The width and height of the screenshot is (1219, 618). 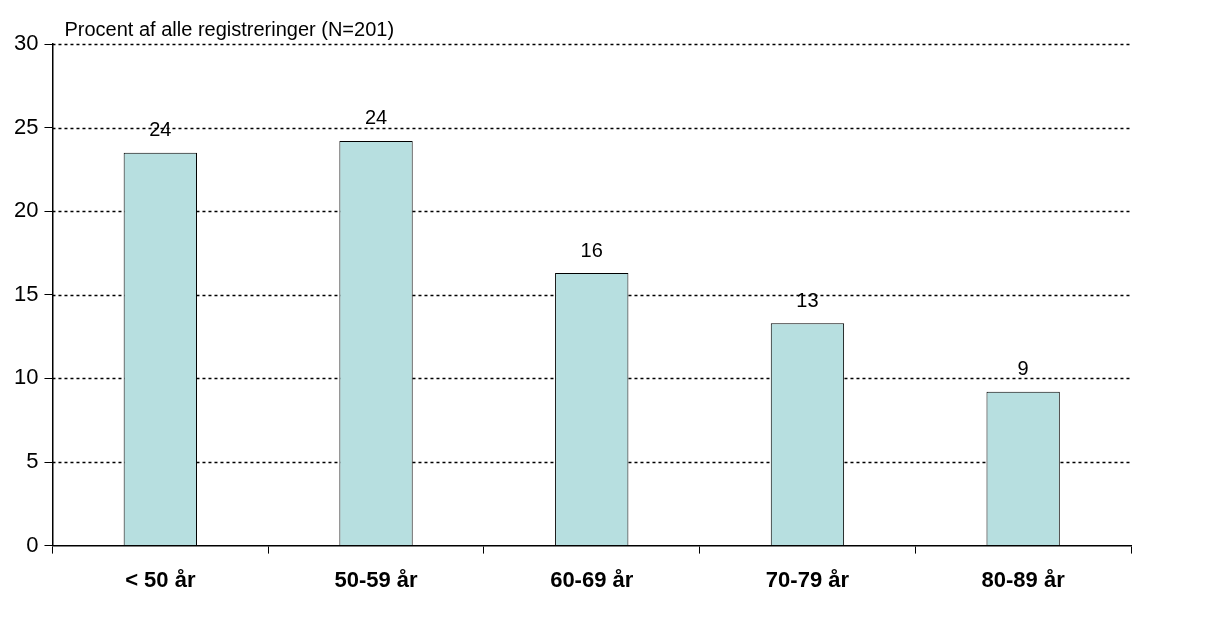 What do you see at coordinates (592, 579) in the screenshot?
I see `x-tick-label: 60-69 år` at bounding box center [592, 579].